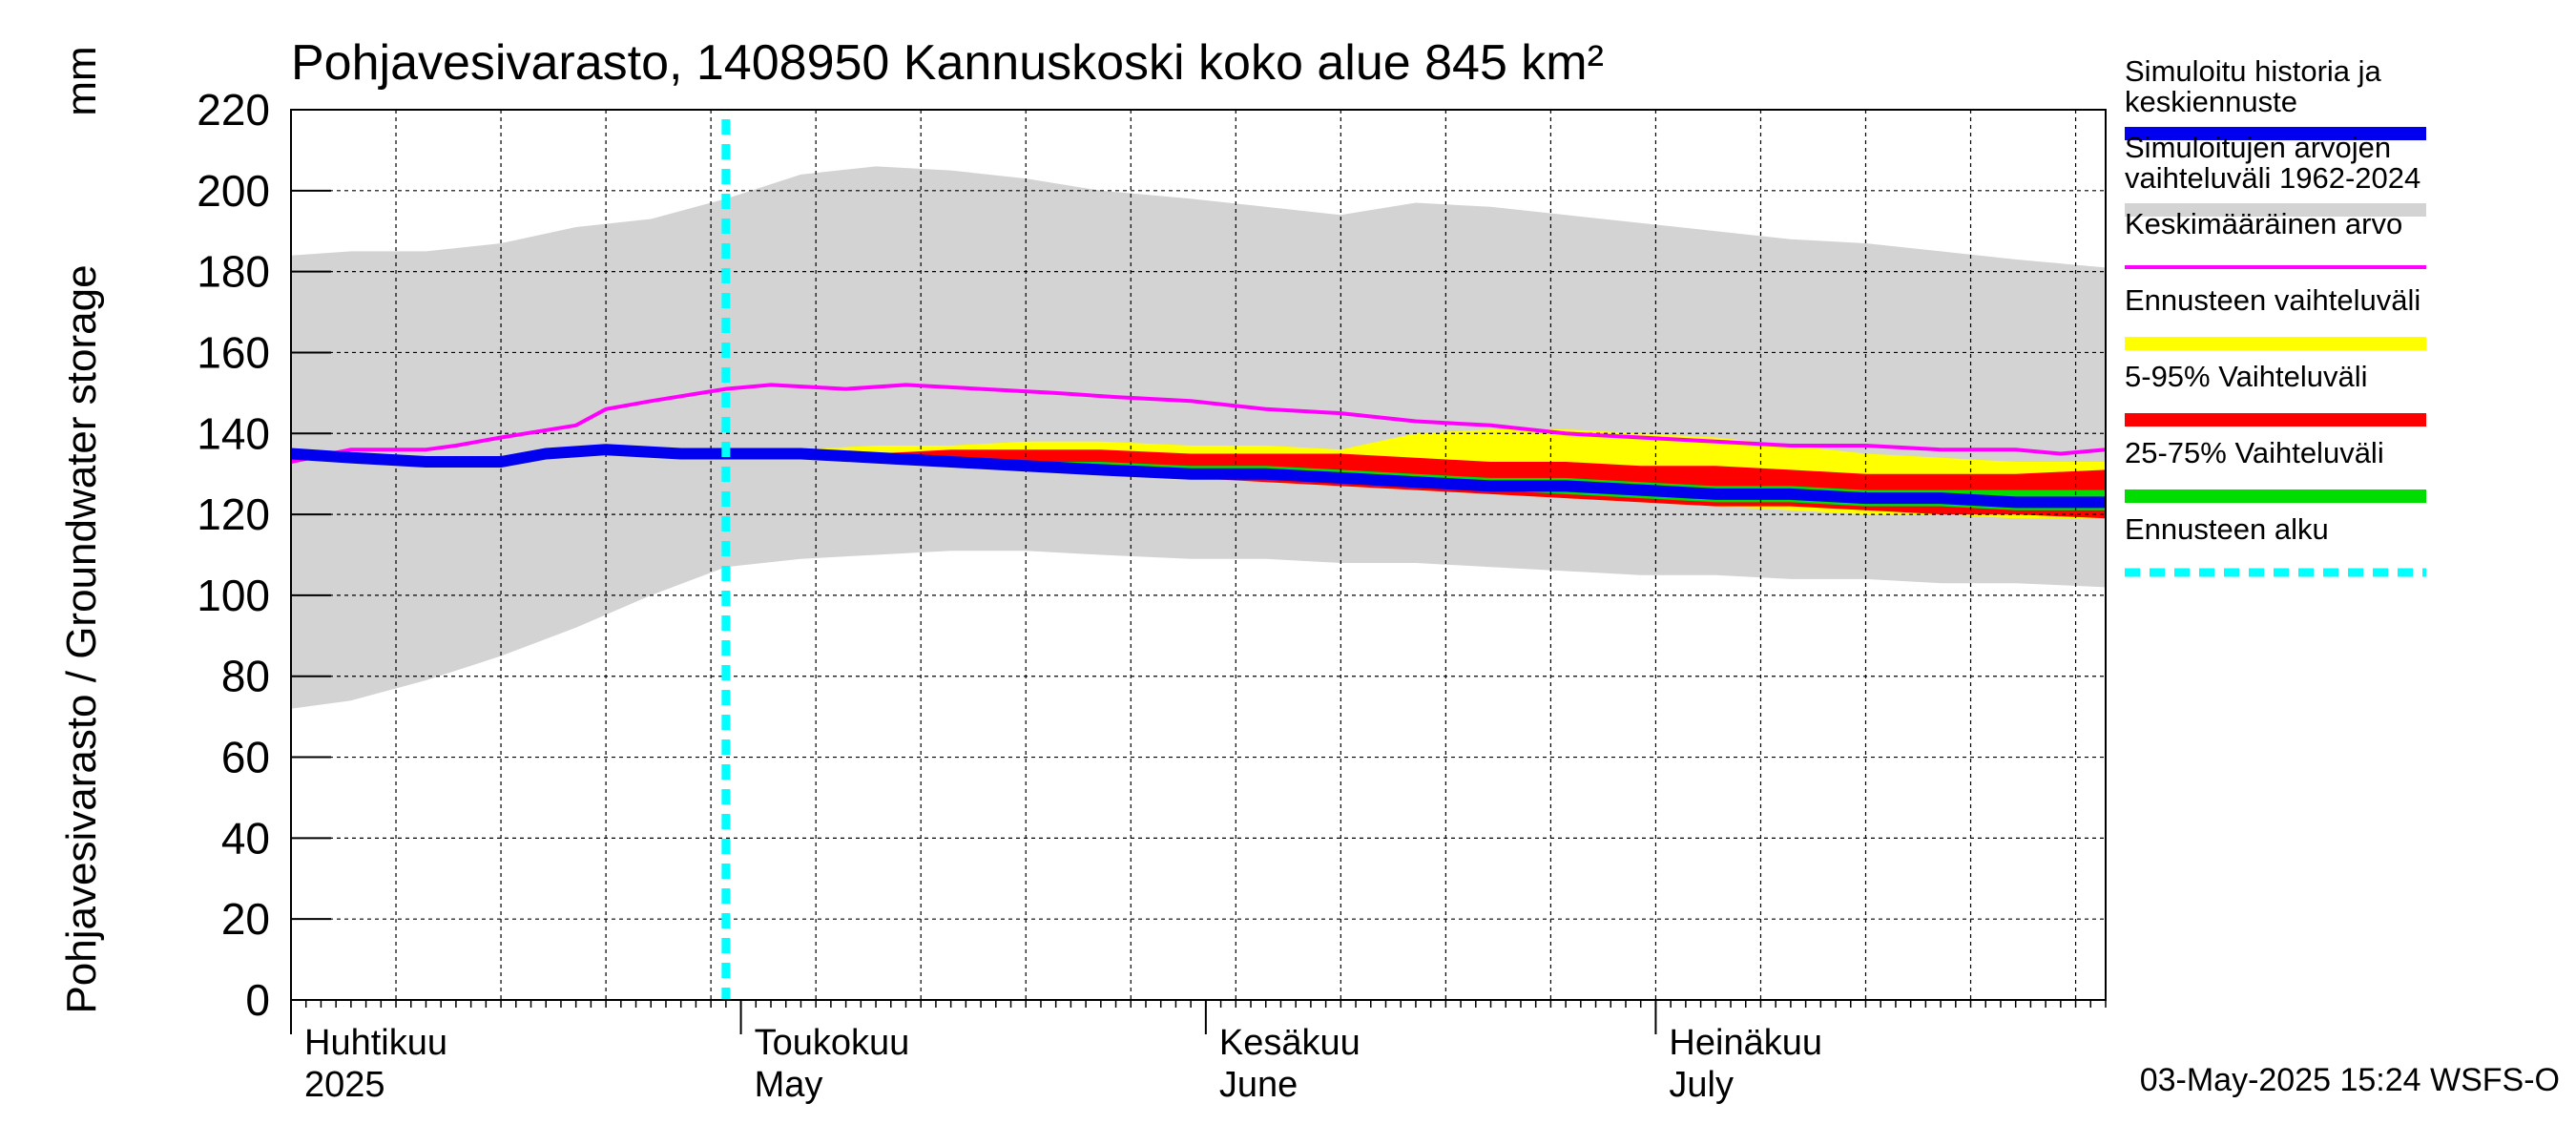  What do you see at coordinates (2227, 529) in the screenshot?
I see `legend-label: Ennusteen alku` at bounding box center [2227, 529].